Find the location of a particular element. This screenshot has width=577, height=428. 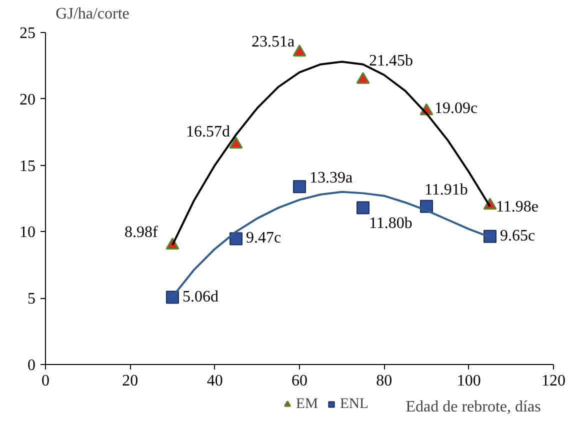

legend-label: ENL is located at coordinates (354, 404).